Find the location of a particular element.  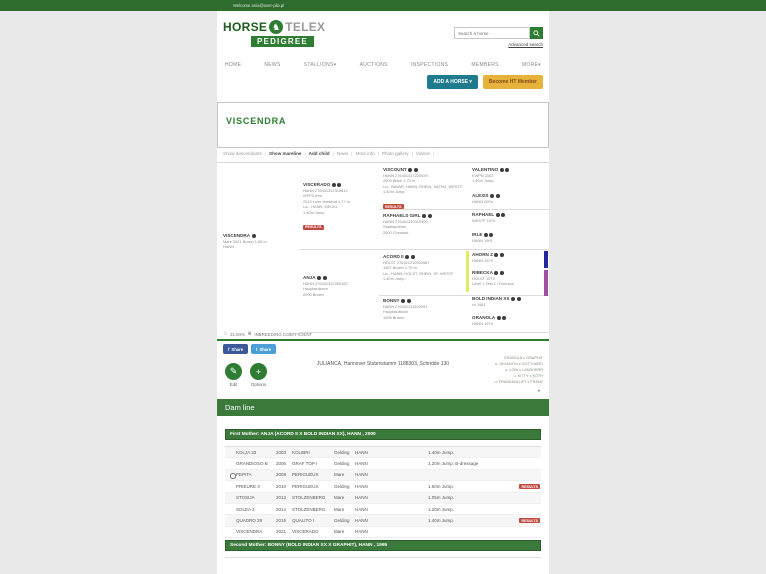

horse-name-link: STOSIJA is located at coordinates (245, 498).